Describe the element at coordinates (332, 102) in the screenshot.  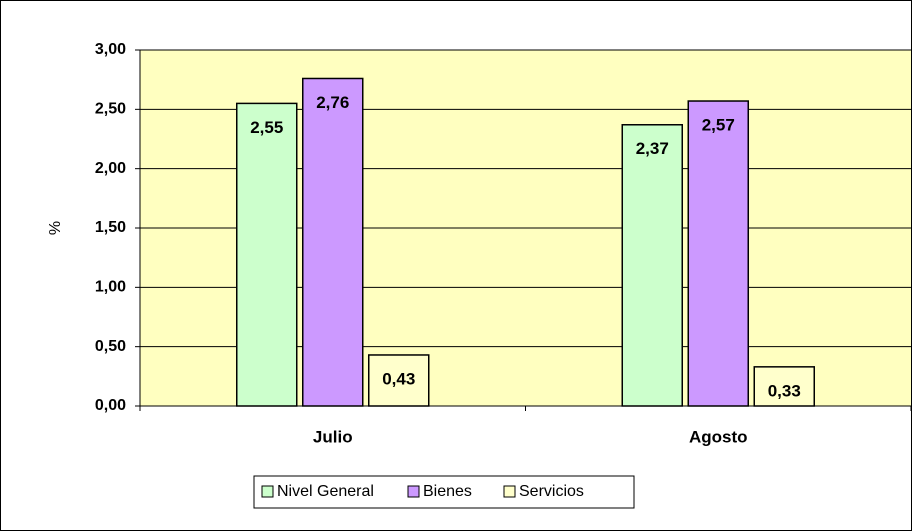
I see `value-label: 2,76` at that location.